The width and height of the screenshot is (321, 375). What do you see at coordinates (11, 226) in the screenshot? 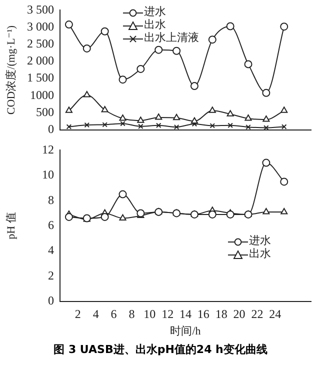
I see `y-axis-title: pH 值` at bounding box center [11, 226].